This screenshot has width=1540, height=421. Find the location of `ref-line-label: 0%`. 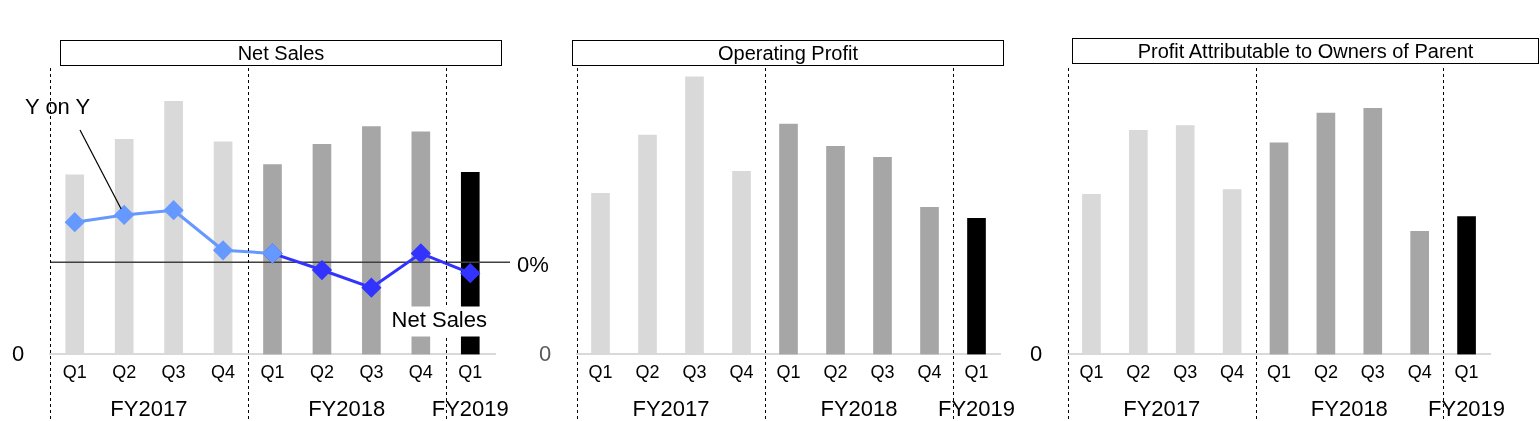

ref-line-label: 0% is located at coordinates (533, 265).